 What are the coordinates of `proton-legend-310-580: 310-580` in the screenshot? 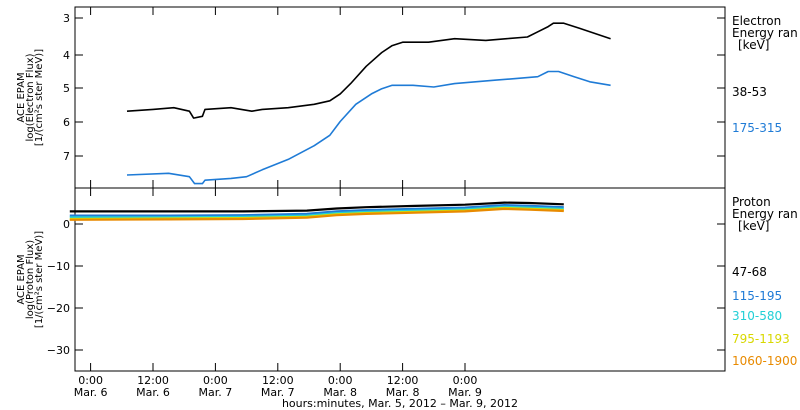 It's located at (757, 316).